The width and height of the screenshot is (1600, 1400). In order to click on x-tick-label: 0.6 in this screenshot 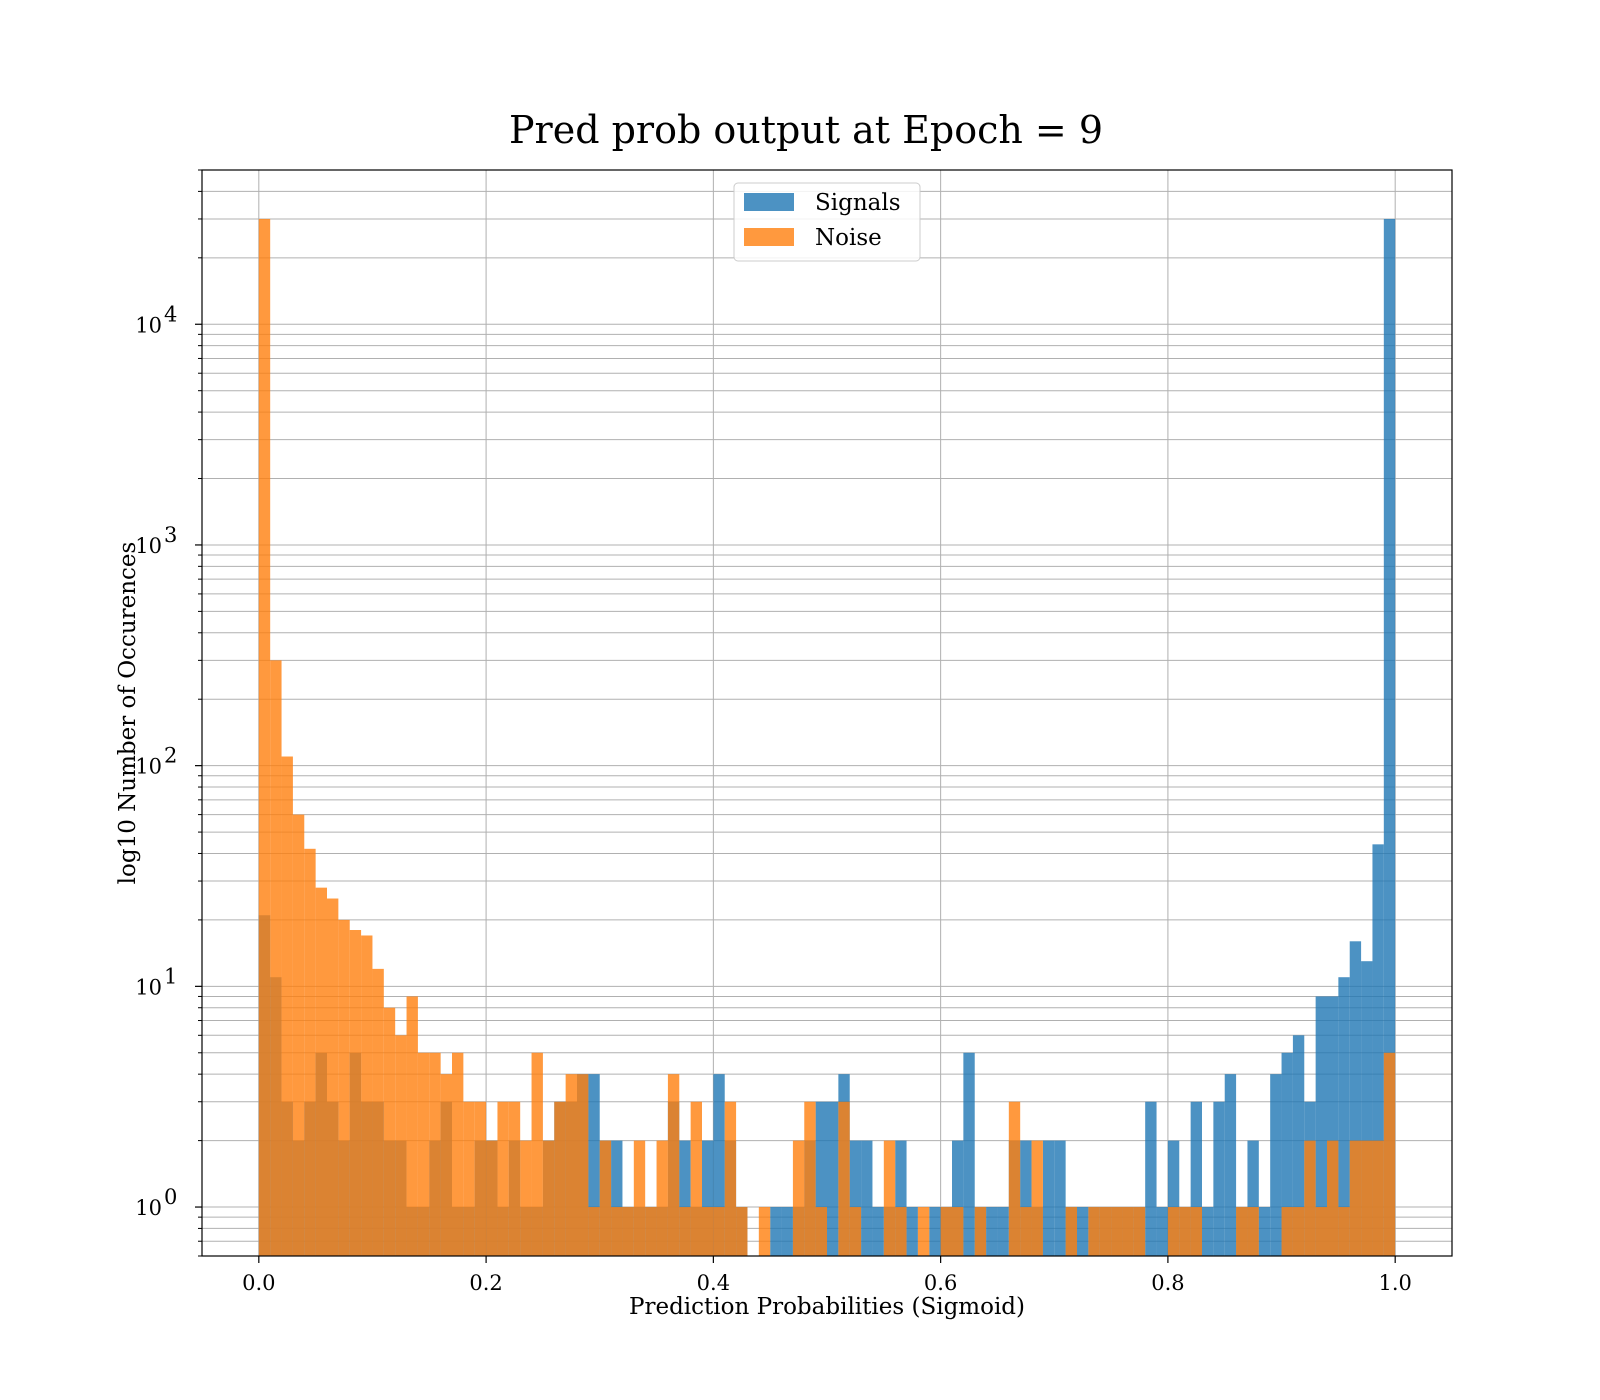, I will do `click(940, 1283)`.